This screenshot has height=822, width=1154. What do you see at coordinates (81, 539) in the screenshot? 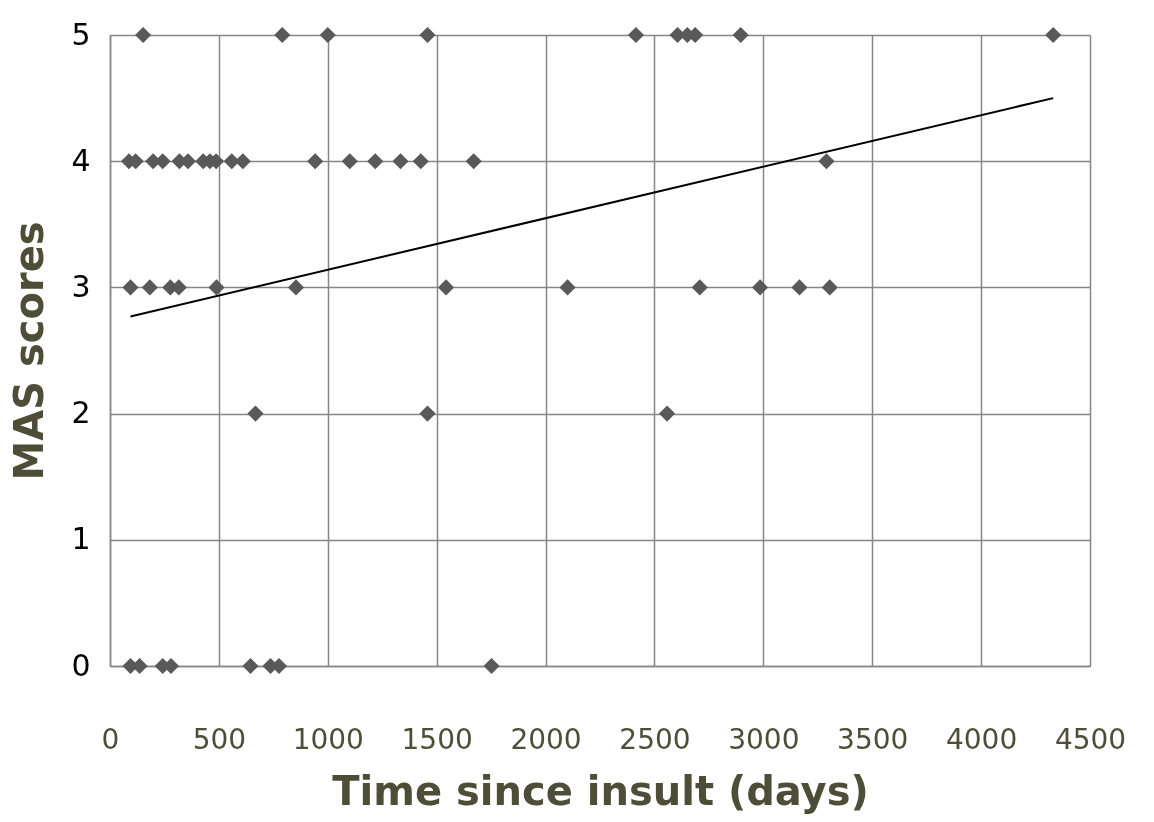
I see `y-tick-label: 1` at bounding box center [81, 539].